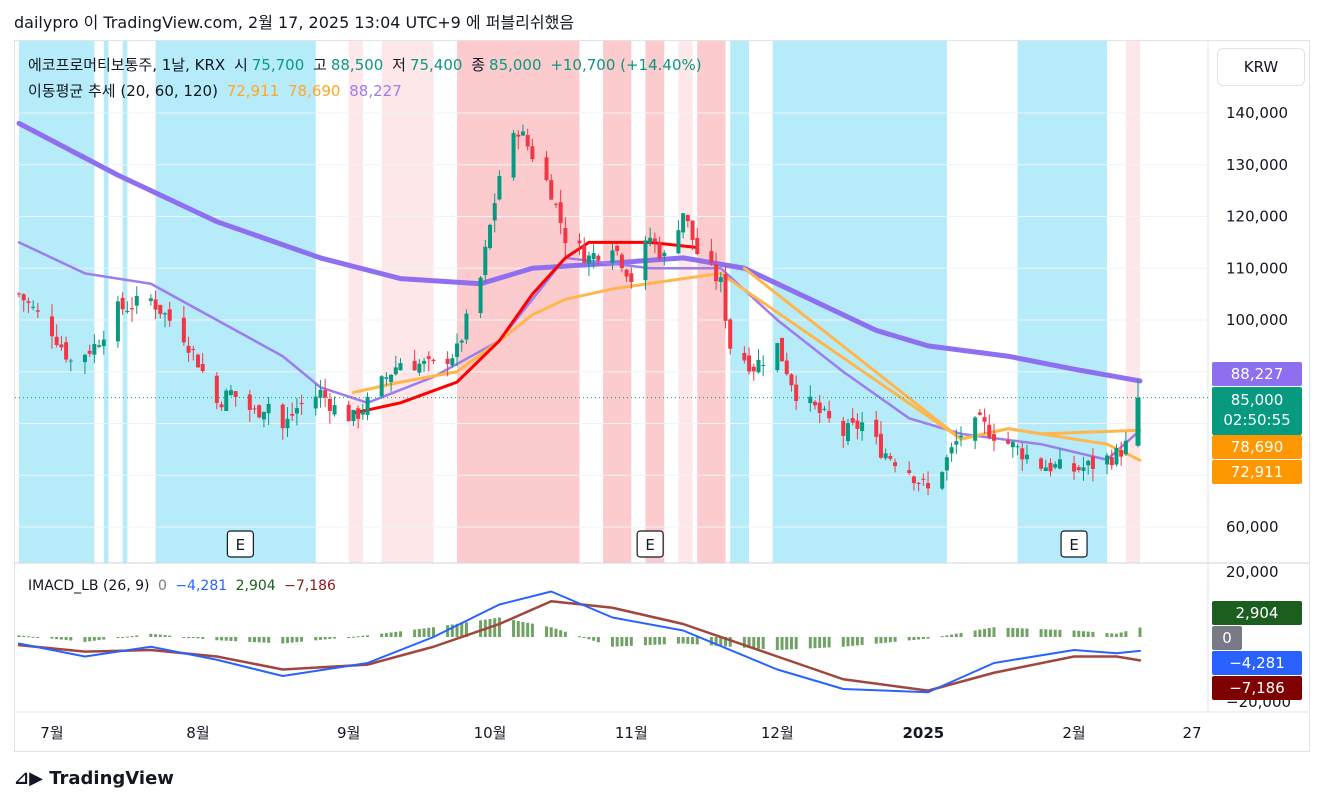 The image size is (1325, 806). What do you see at coordinates (127, 65) in the screenshot?
I see `symbol-label: 에코프로머티보통주, 1날, KRX` at bounding box center [127, 65].